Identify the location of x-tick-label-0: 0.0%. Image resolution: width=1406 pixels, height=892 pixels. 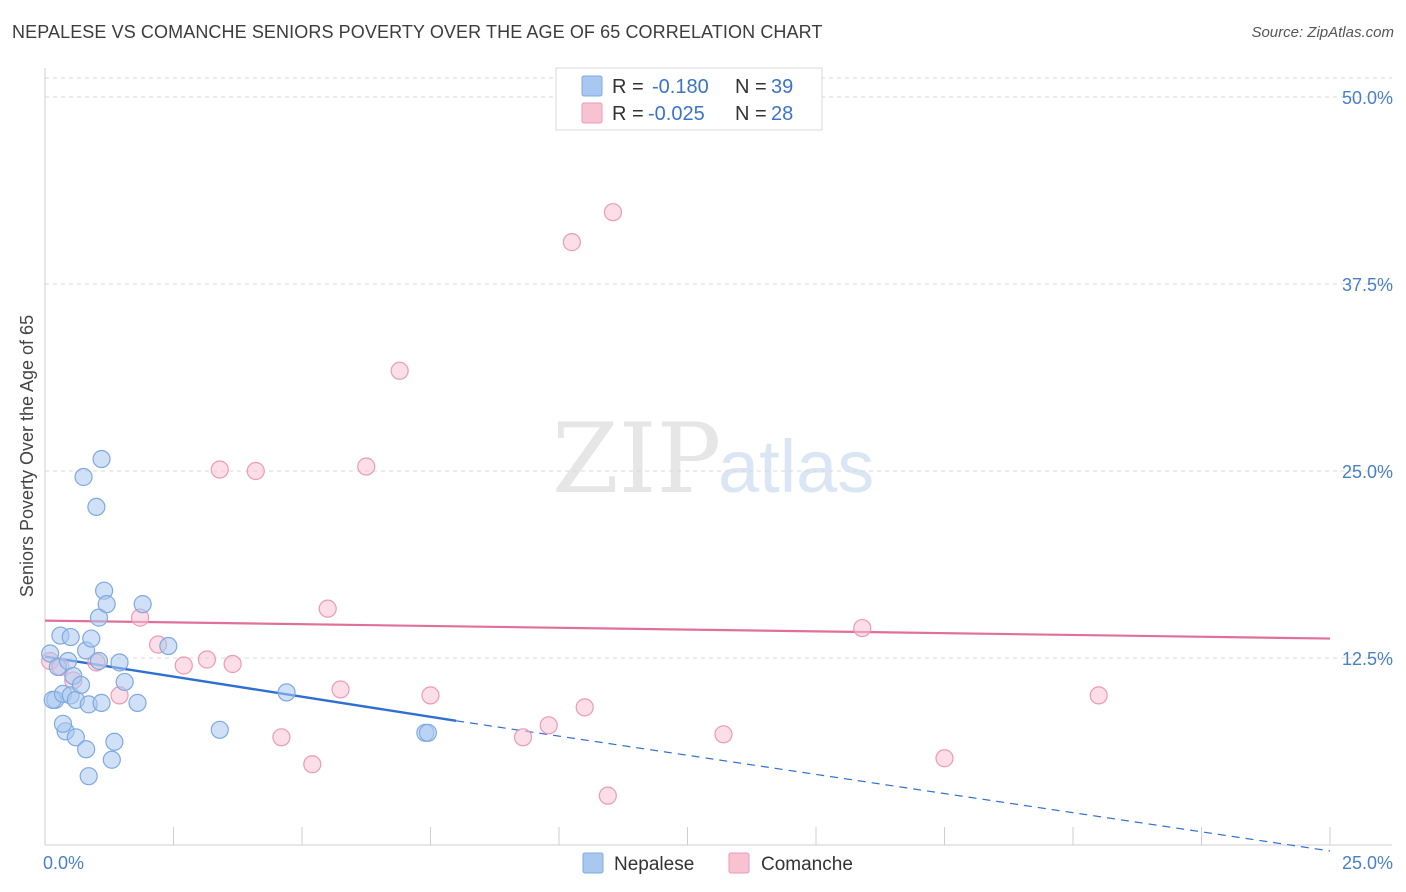
(63, 863).